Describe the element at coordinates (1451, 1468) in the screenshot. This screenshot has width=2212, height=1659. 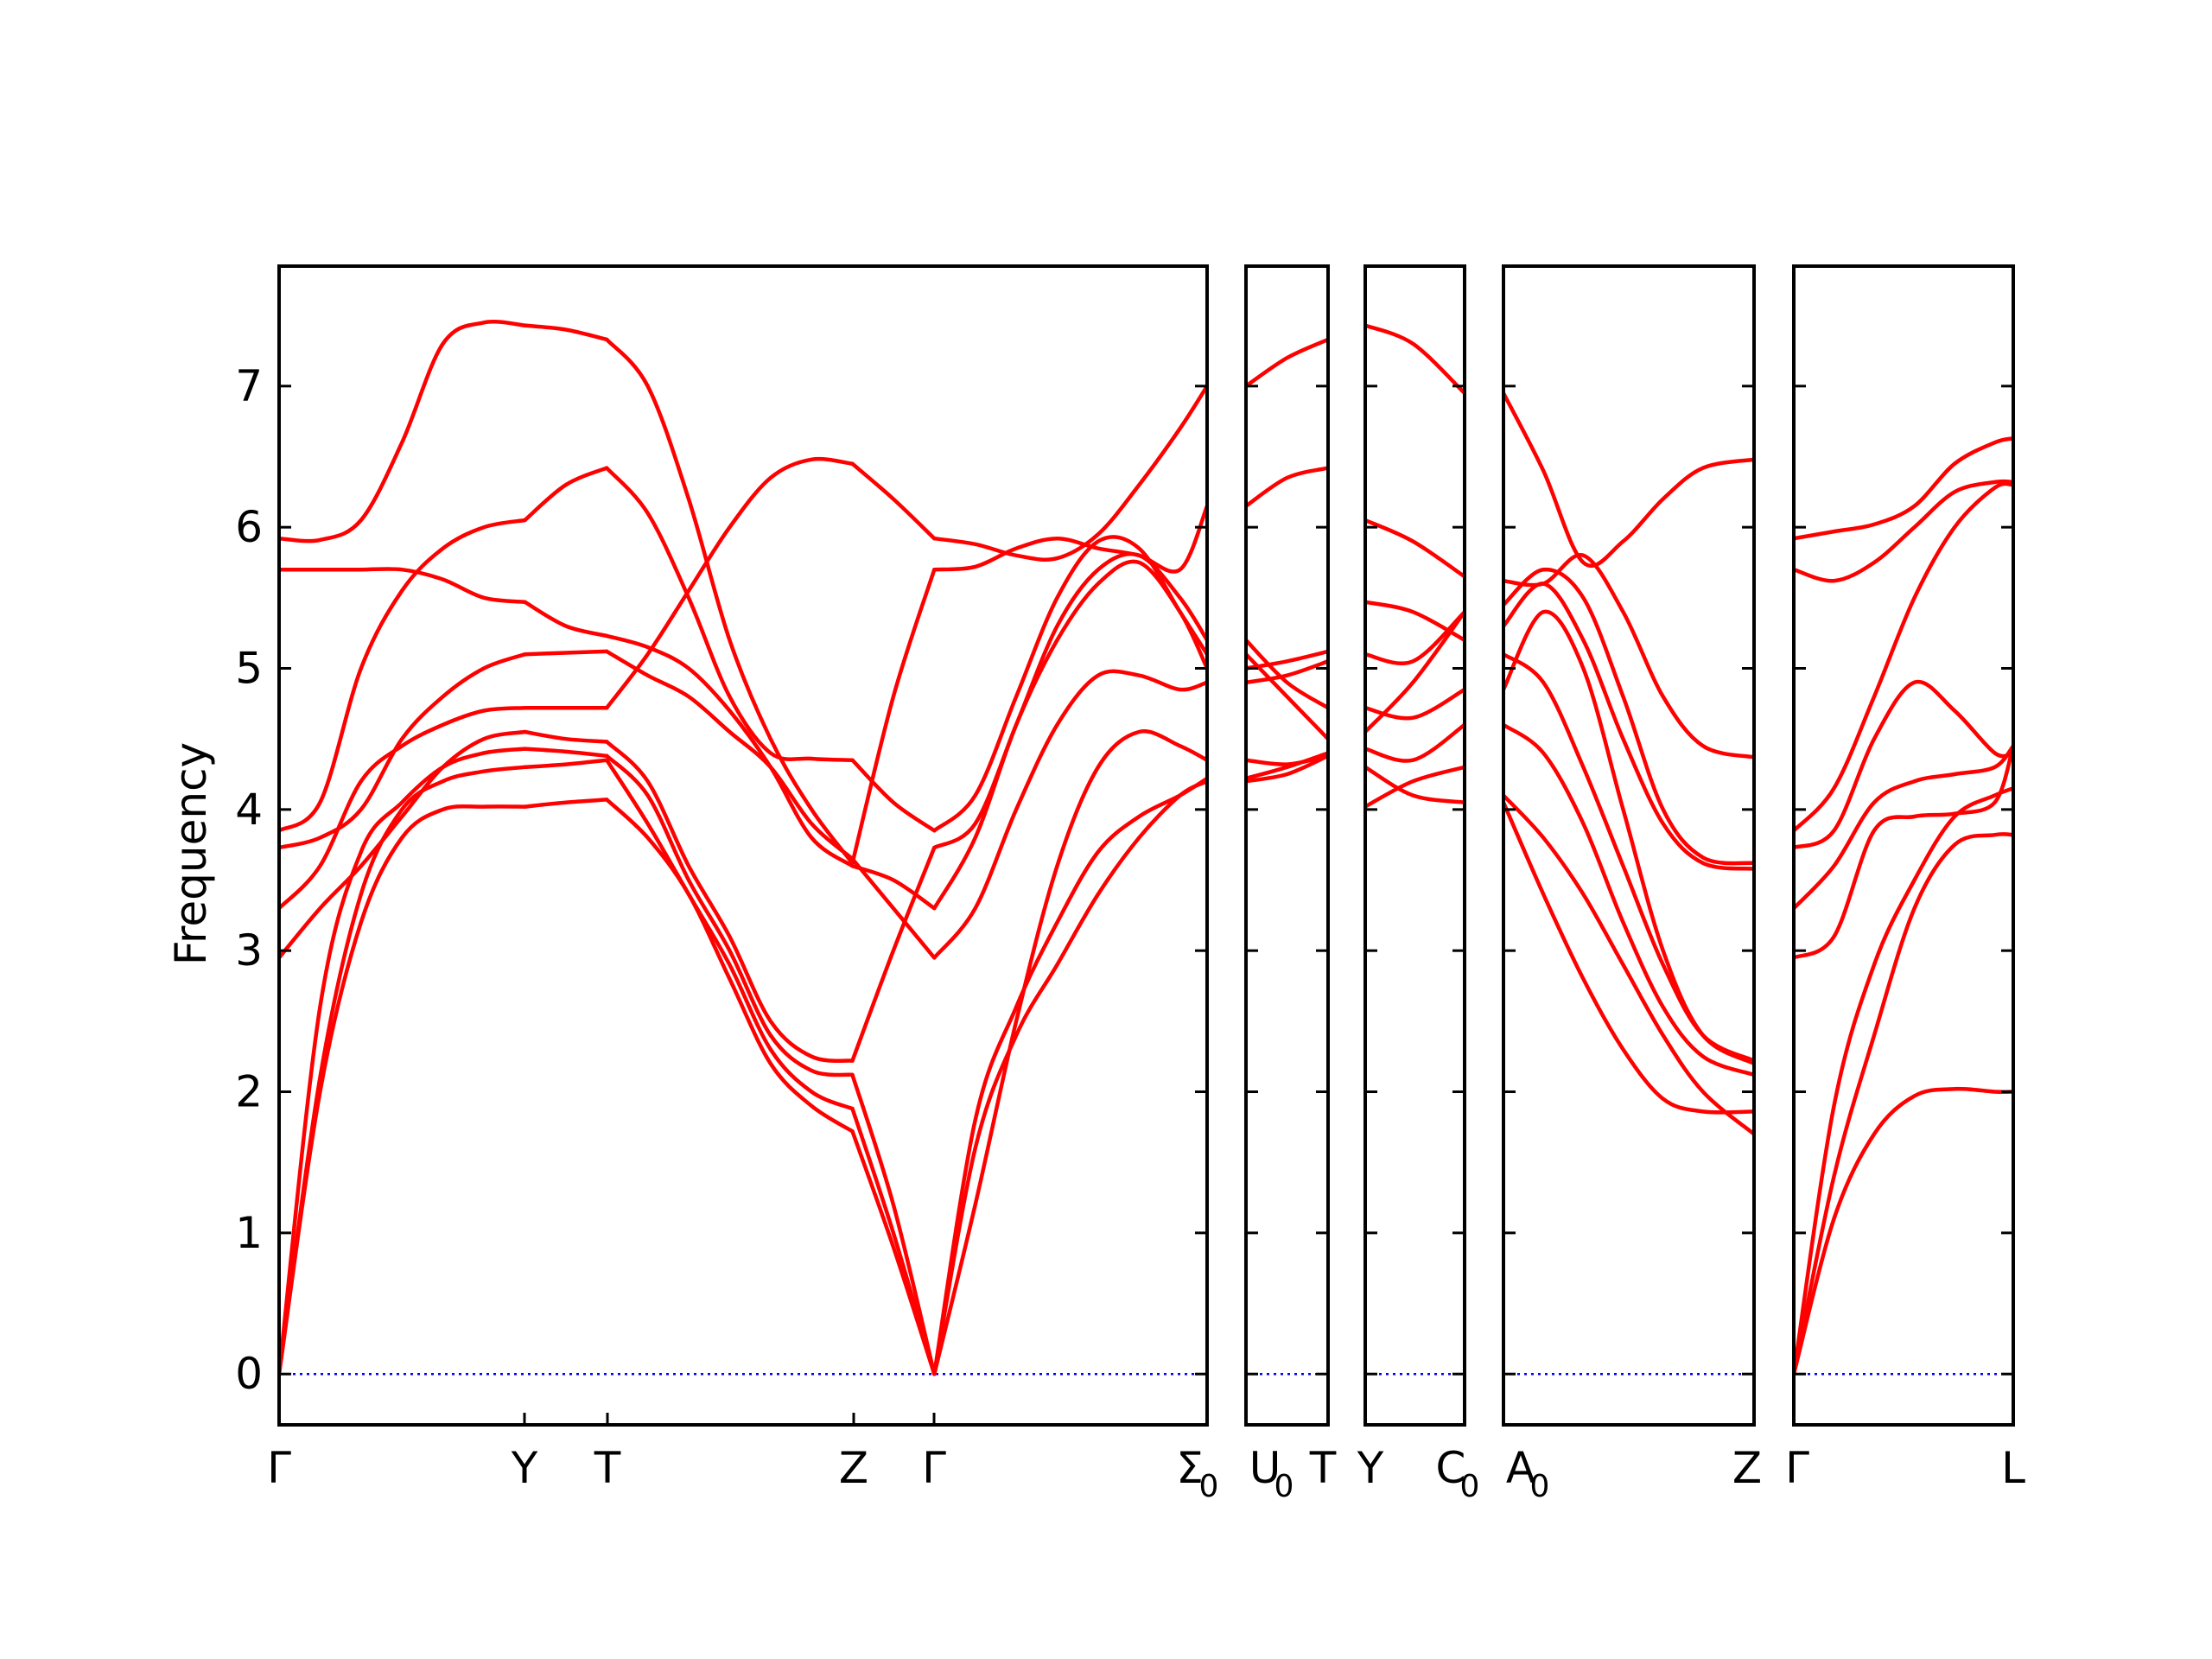
I see `x-tick-label: C` at that location.